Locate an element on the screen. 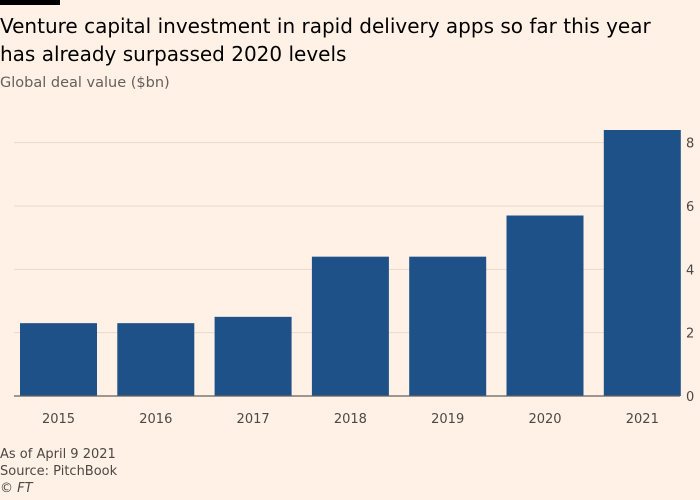  x-tick-label: 2018 is located at coordinates (350, 419).